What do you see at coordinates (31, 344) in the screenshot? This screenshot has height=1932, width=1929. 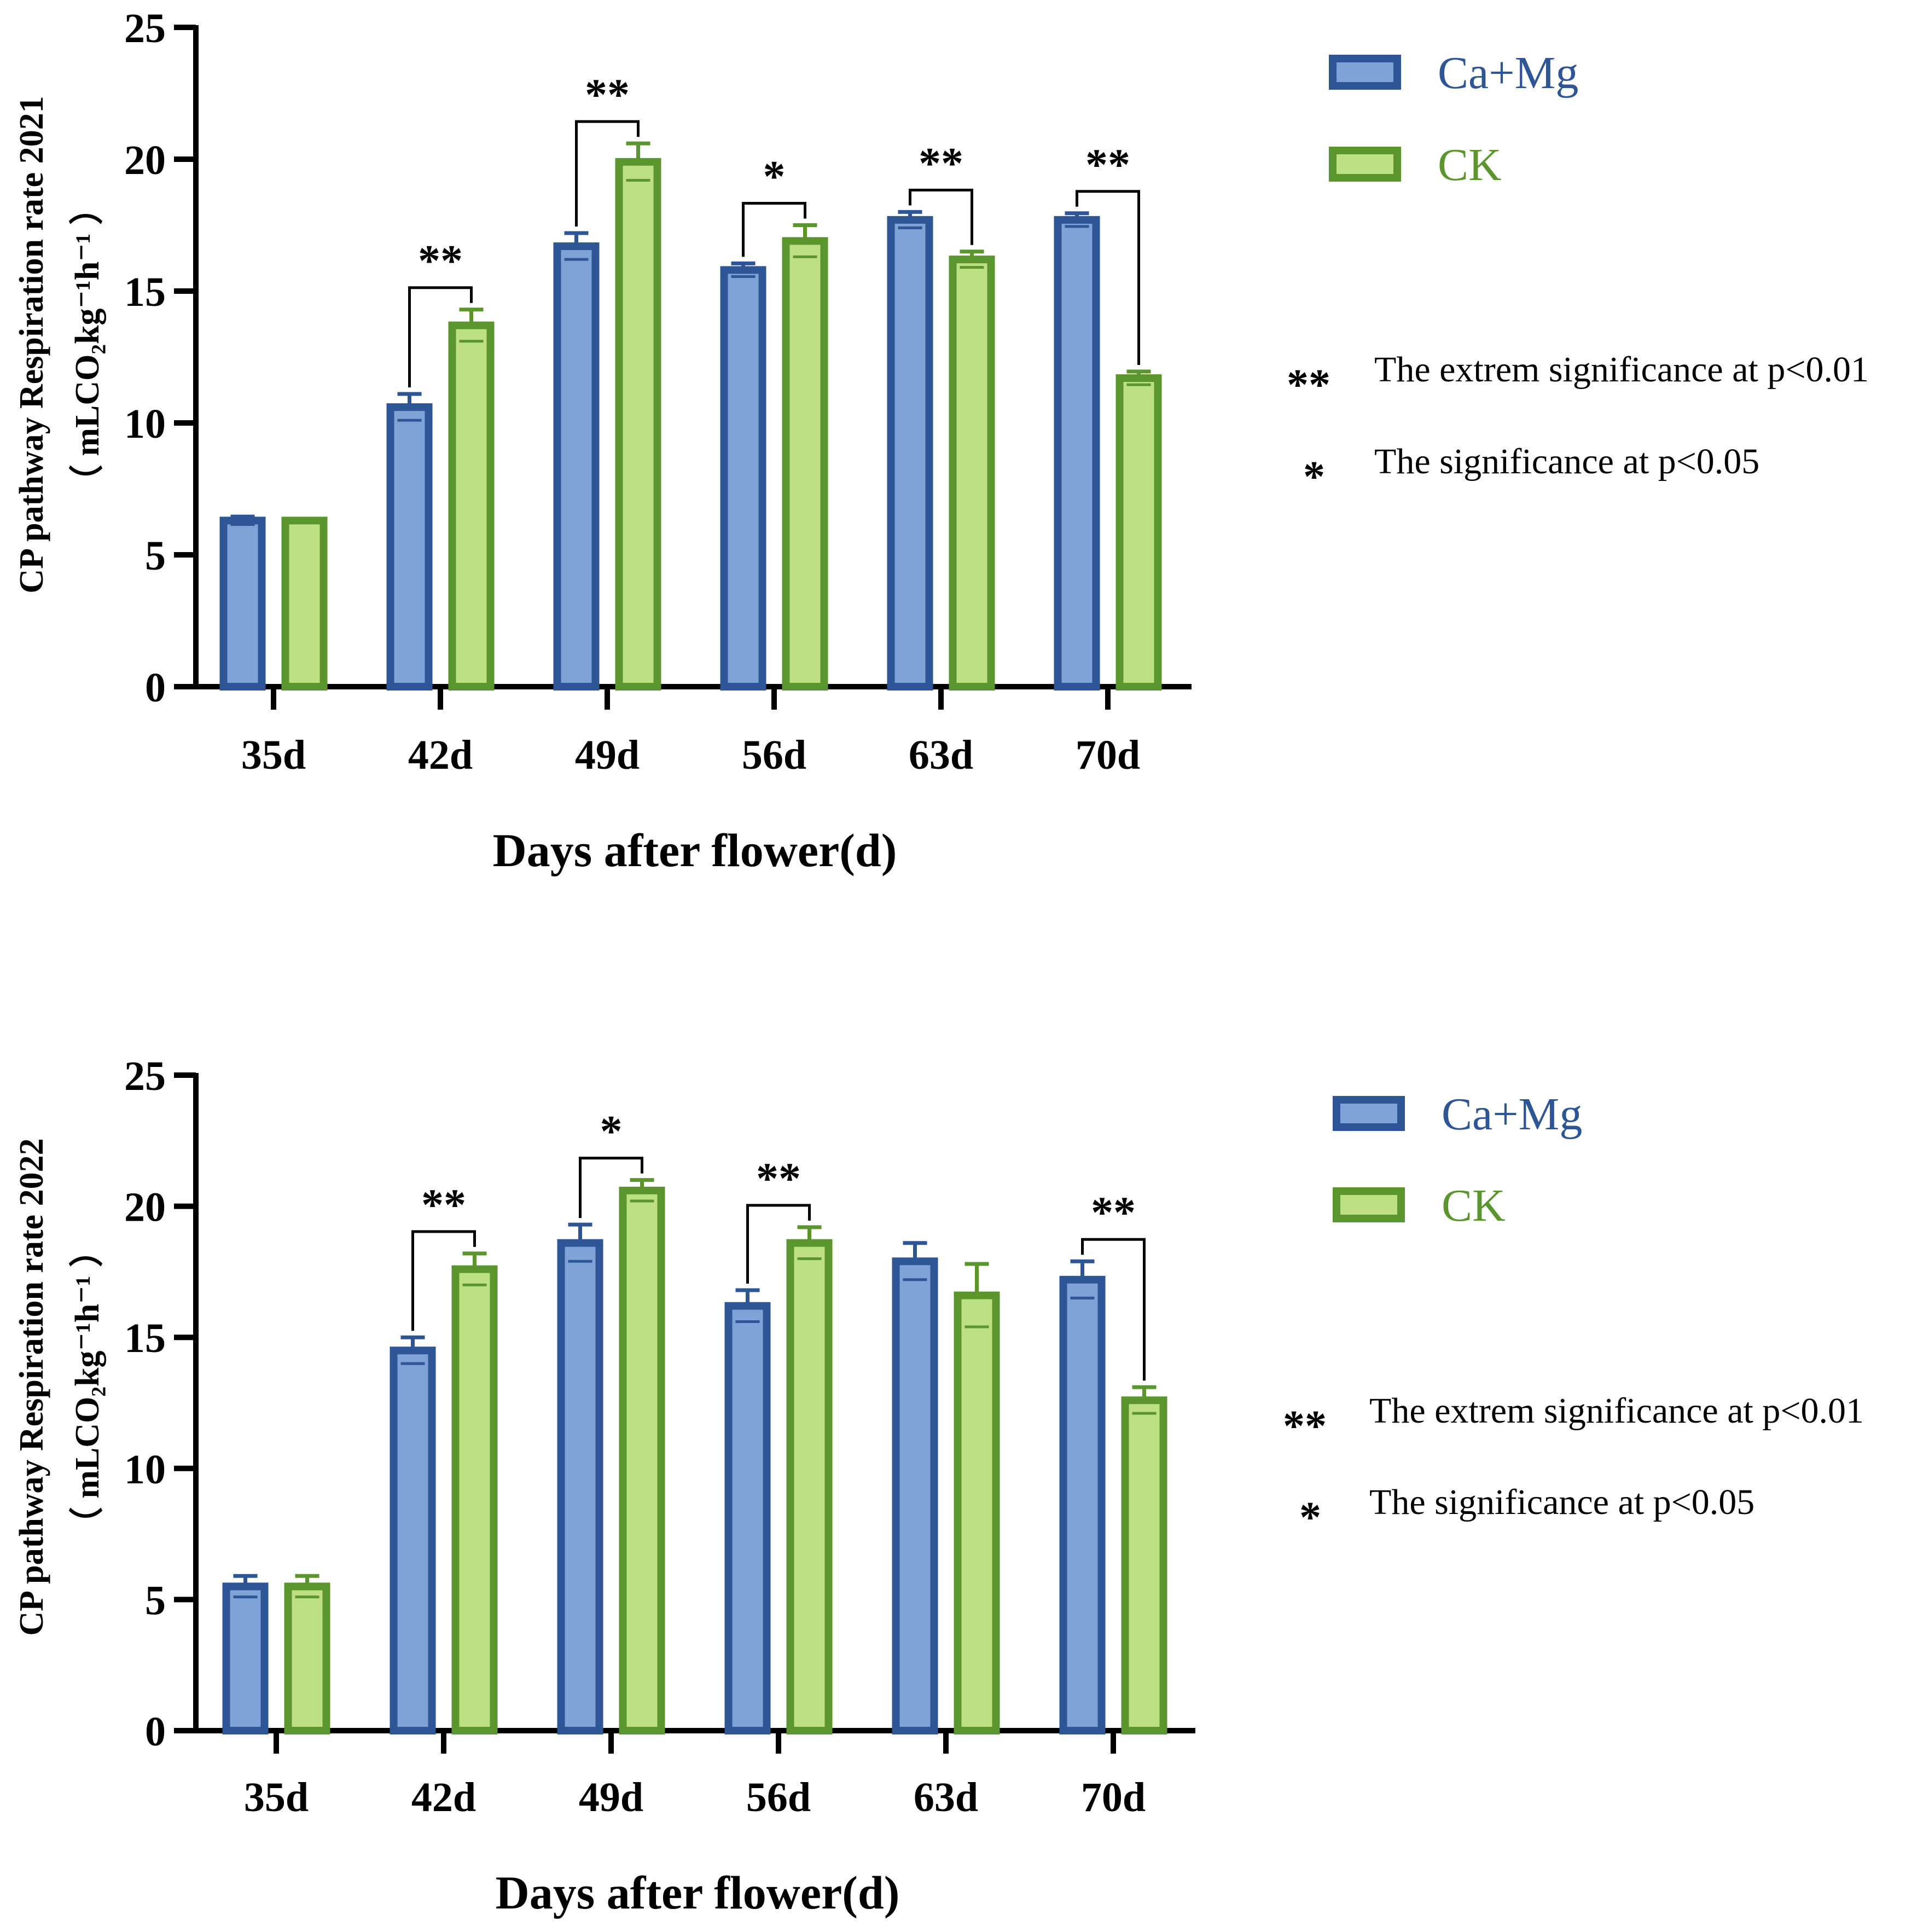 I see `y-axis-title: CP pathway Respiration rate 2021` at bounding box center [31, 344].